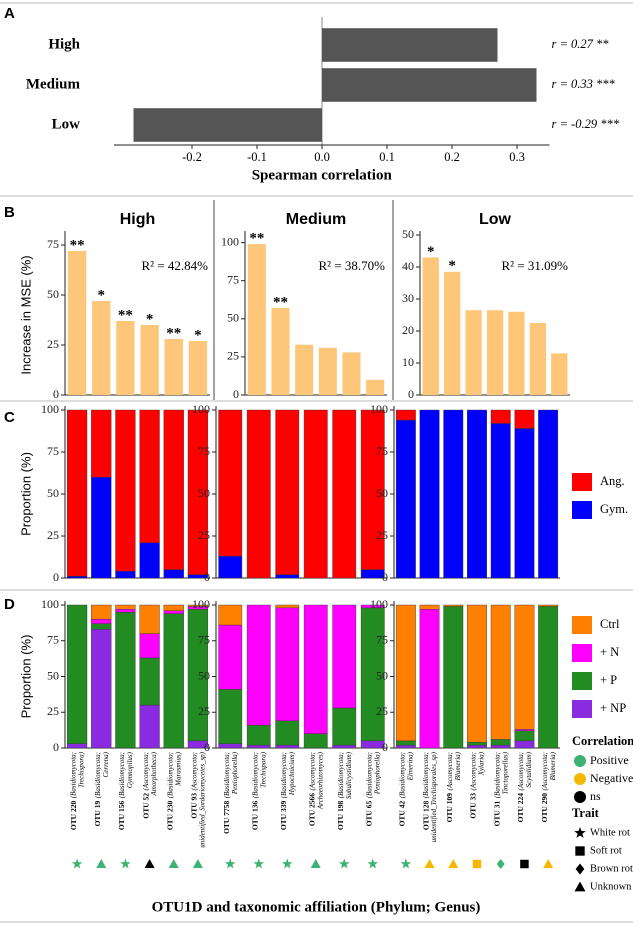  Describe the element at coordinates (226, 817) in the screenshot. I see `otu-label: OTU 7758` at that location.